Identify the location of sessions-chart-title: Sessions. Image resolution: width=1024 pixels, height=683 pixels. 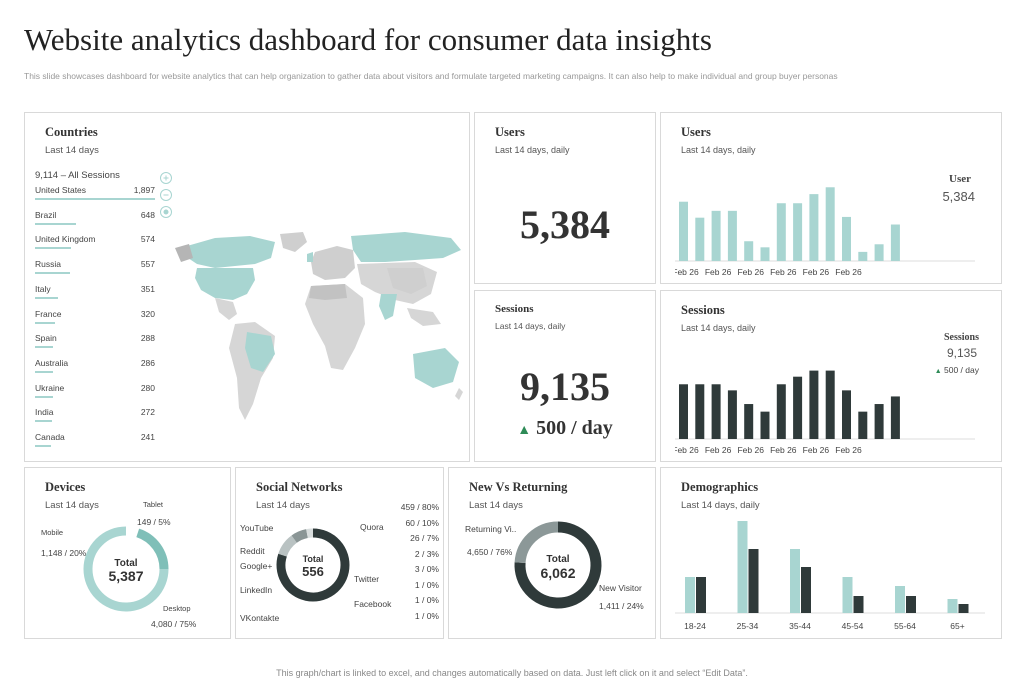
(703, 310).